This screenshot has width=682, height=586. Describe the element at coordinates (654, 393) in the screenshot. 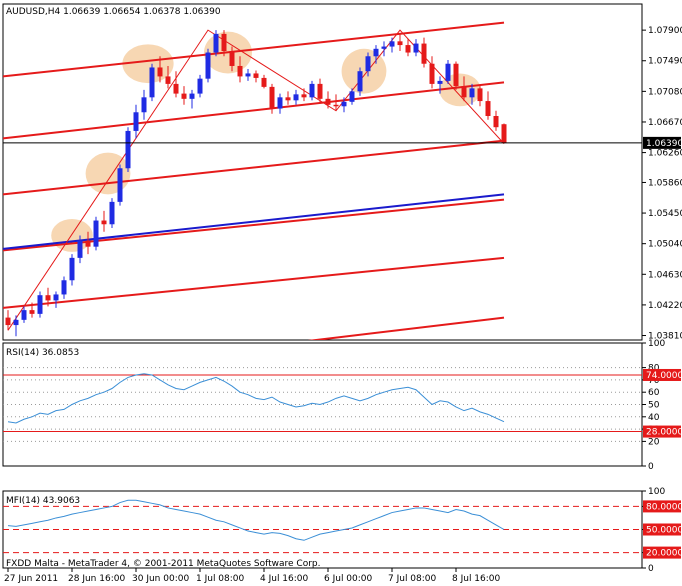

I see `indicator-tick-label: 60` at that location.